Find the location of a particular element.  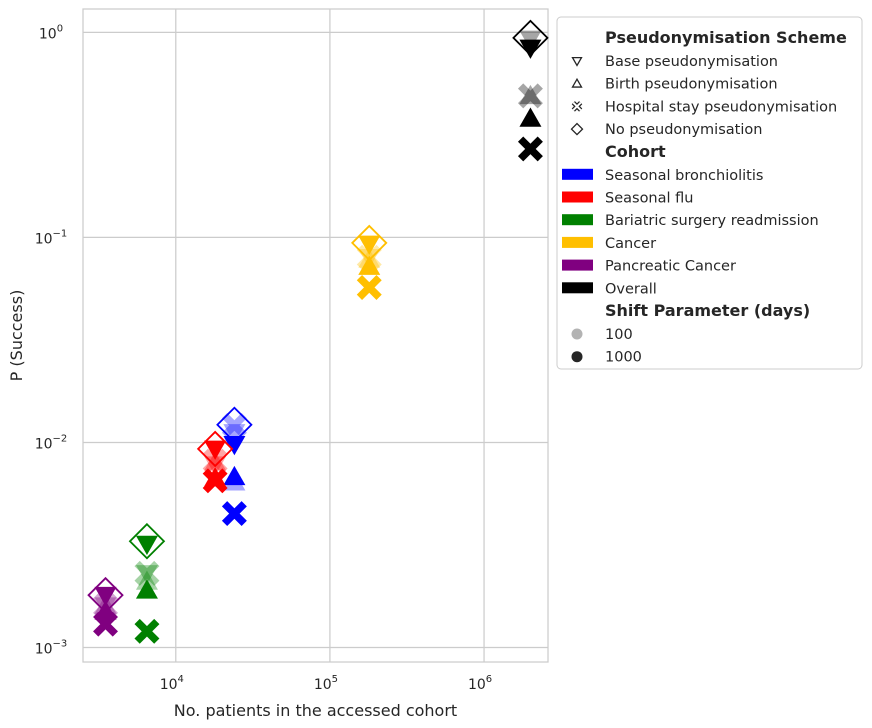

legend-swatch-bariatric-surgery-readmission is located at coordinates (577, 220).